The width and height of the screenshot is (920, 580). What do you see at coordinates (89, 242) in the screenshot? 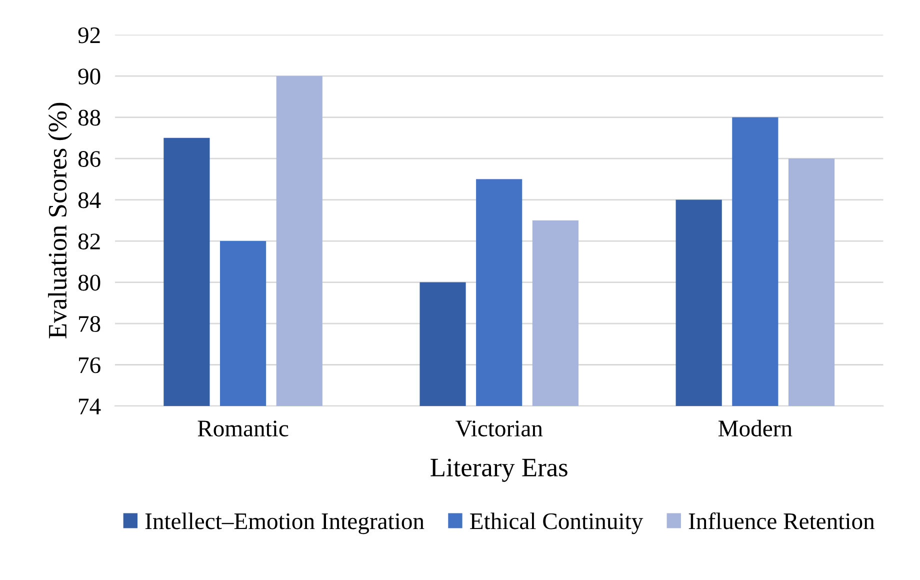
I see `y-tick-label: 82` at bounding box center [89, 242].